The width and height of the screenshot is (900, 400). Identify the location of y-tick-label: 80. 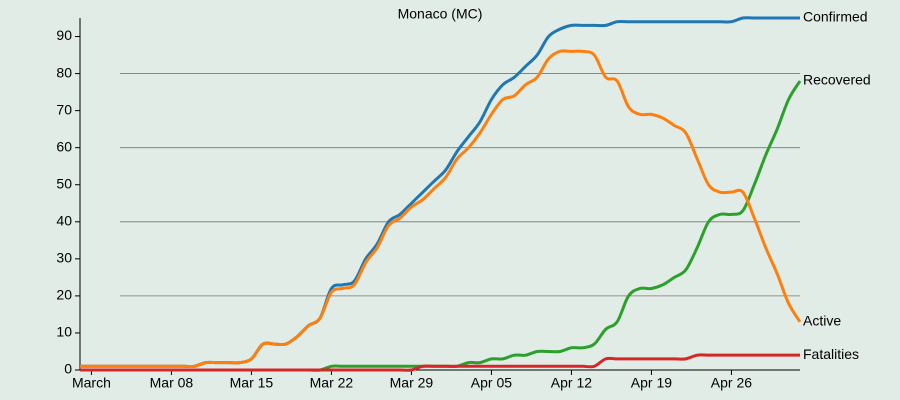
(64, 72).